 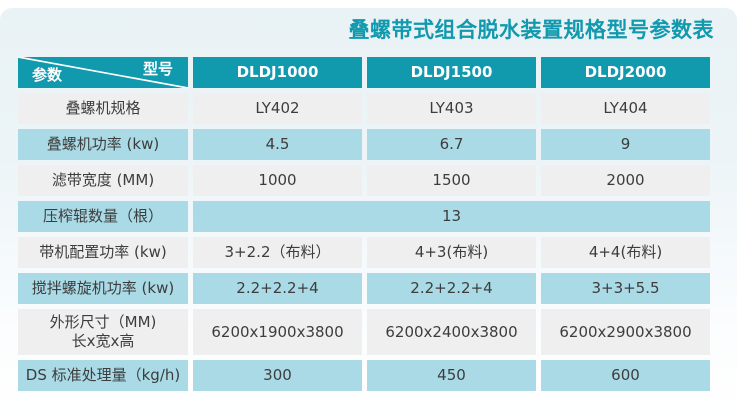 I want to click on cell-value: 1500, so click(x=451, y=180).